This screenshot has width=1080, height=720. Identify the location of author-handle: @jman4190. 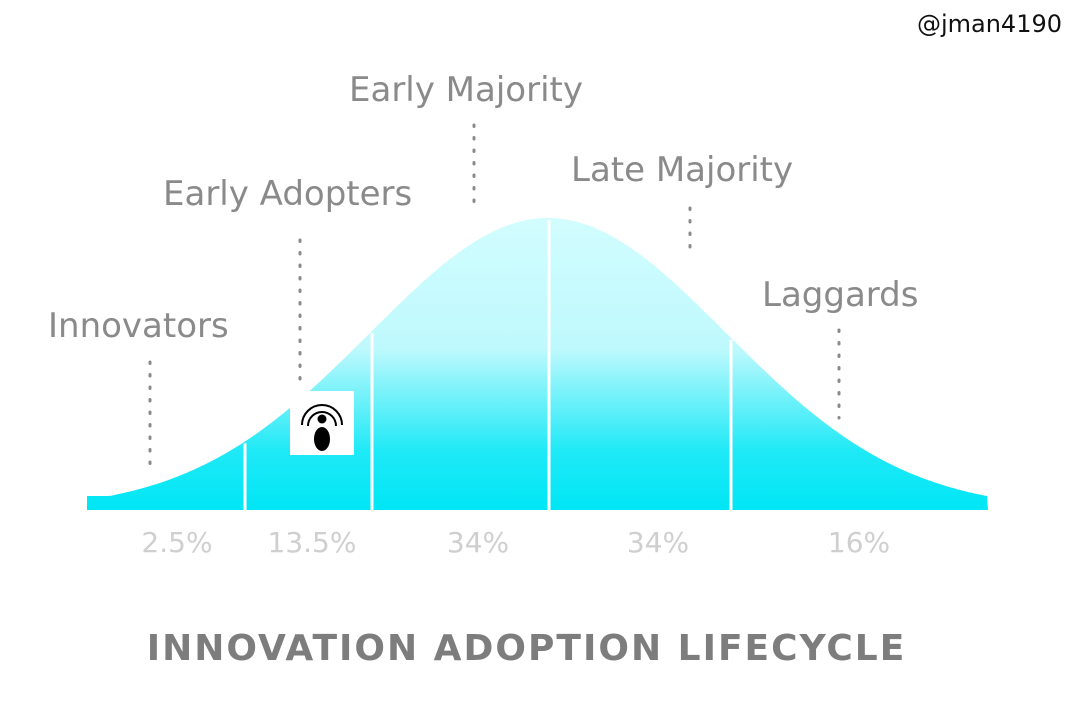
(989, 24).